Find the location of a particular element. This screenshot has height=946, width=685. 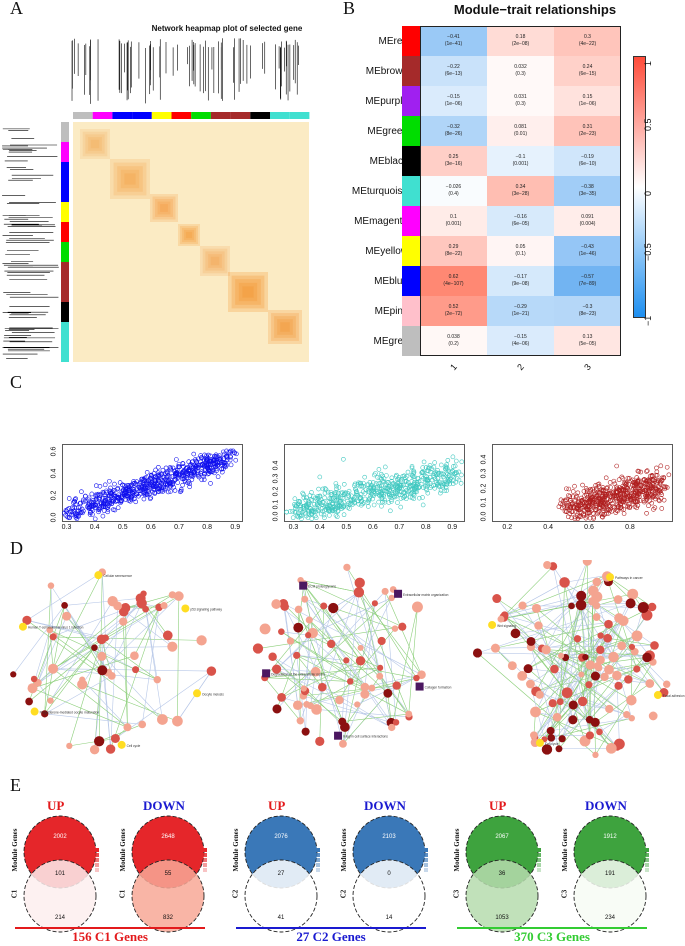

venn-cluster-circle is located at coordinates (502, 896).